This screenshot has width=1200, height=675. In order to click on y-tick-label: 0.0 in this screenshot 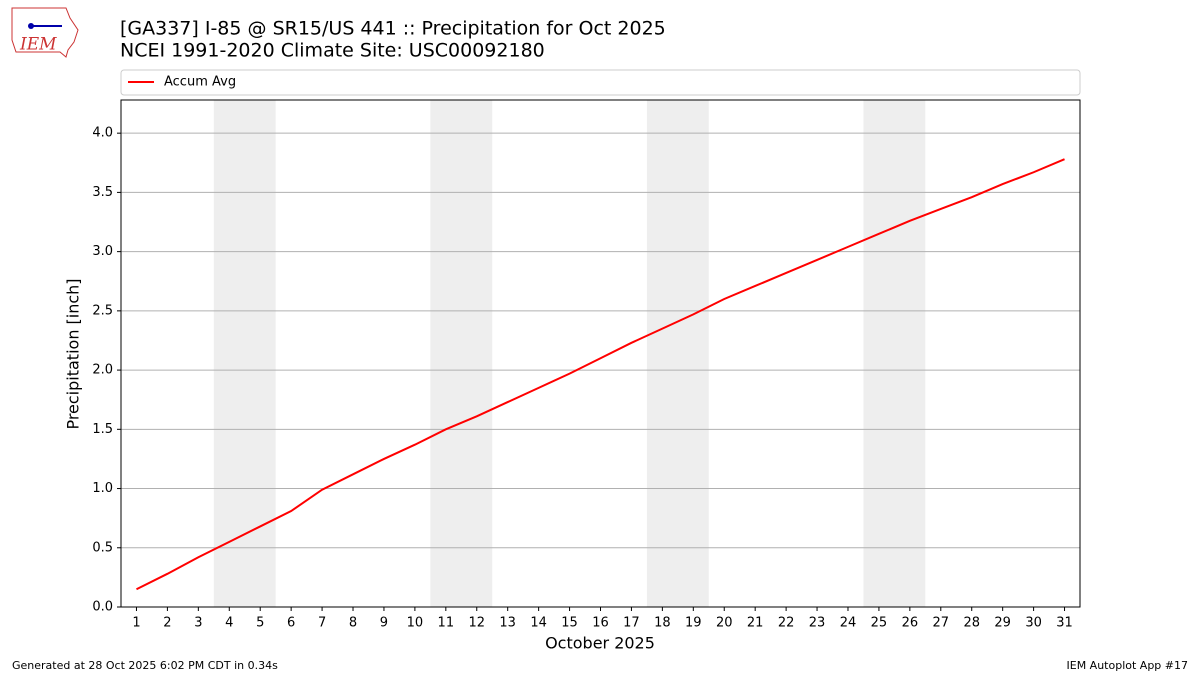, I will do `click(102, 607)`.